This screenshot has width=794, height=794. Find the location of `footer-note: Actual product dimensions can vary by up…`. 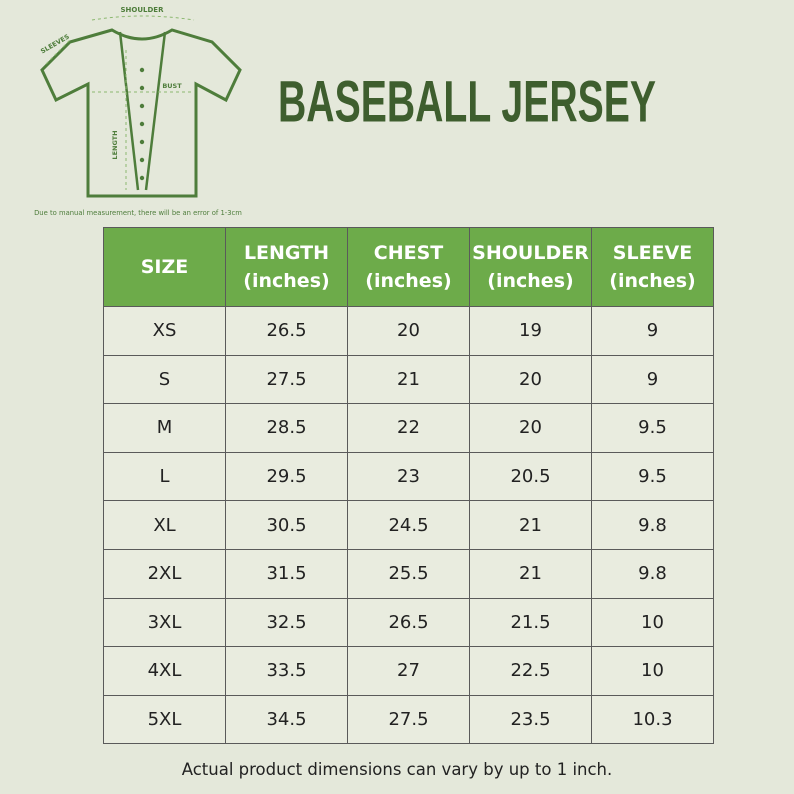

footer-note: Actual product dimensions can vary by up… is located at coordinates (397, 769).